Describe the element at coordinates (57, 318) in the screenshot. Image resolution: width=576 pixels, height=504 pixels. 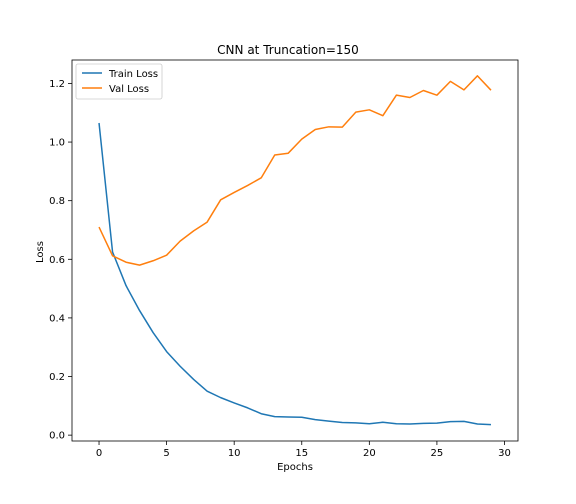
I see `y-tick-label: 0.4` at that location.